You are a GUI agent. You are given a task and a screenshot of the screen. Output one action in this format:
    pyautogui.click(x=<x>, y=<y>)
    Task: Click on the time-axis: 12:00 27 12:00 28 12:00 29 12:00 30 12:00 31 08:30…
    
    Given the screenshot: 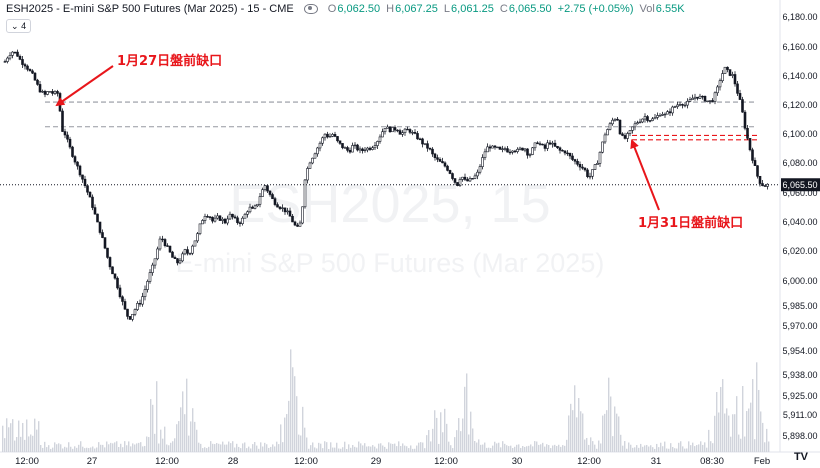 What is the action you would take?
    pyautogui.click(x=392, y=461)
    